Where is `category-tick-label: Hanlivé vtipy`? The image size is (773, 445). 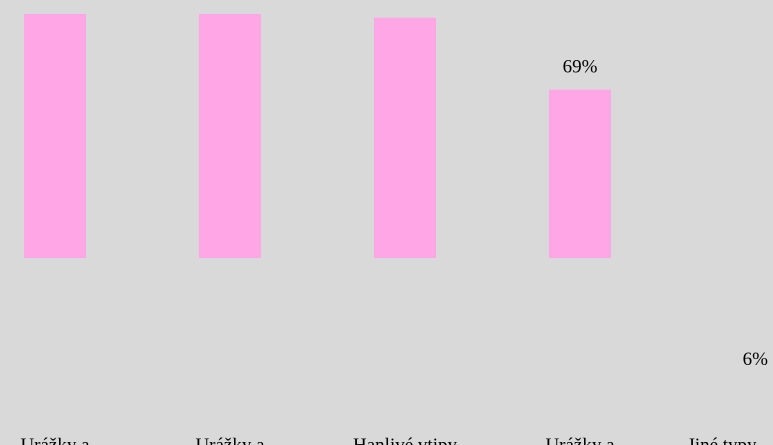 category-tick-label: Hanlivé vtipy is located at coordinates (405, 440).